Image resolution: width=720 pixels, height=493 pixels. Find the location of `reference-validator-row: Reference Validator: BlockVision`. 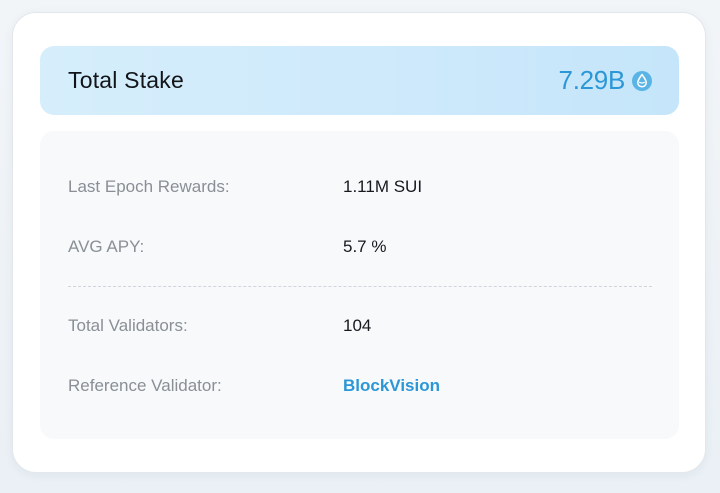

reference-validator-row: Reference Validator: BlockVision is located at coordinates (358, 386).